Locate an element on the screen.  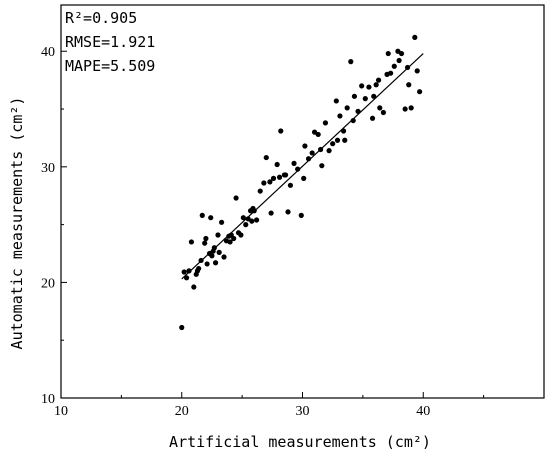
x-tick-label-30: 30 is located at coordinates (303, 411).